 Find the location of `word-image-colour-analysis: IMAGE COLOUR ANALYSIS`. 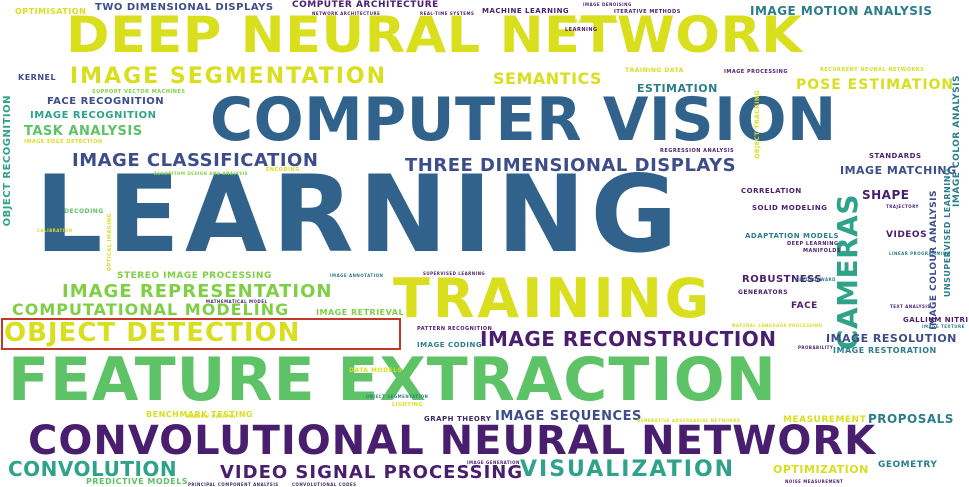

word-image-colour-analysis: IMAGE COLOUR ANALYSIS is located at coordinates (934, 260).